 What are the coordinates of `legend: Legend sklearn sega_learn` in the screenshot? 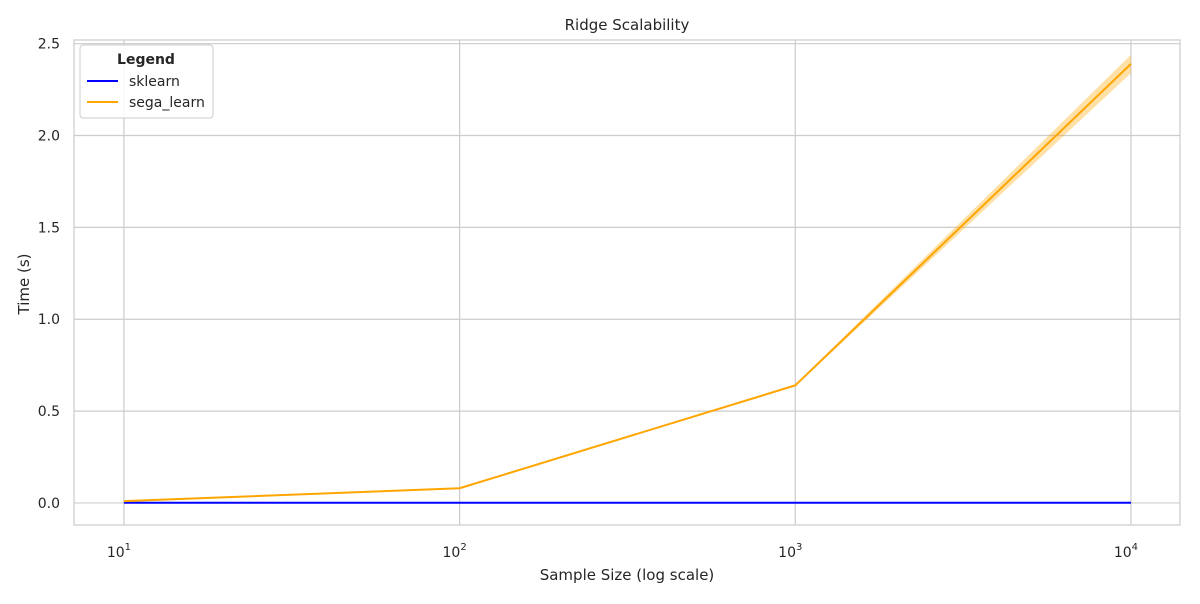 It's located at (146, 81).